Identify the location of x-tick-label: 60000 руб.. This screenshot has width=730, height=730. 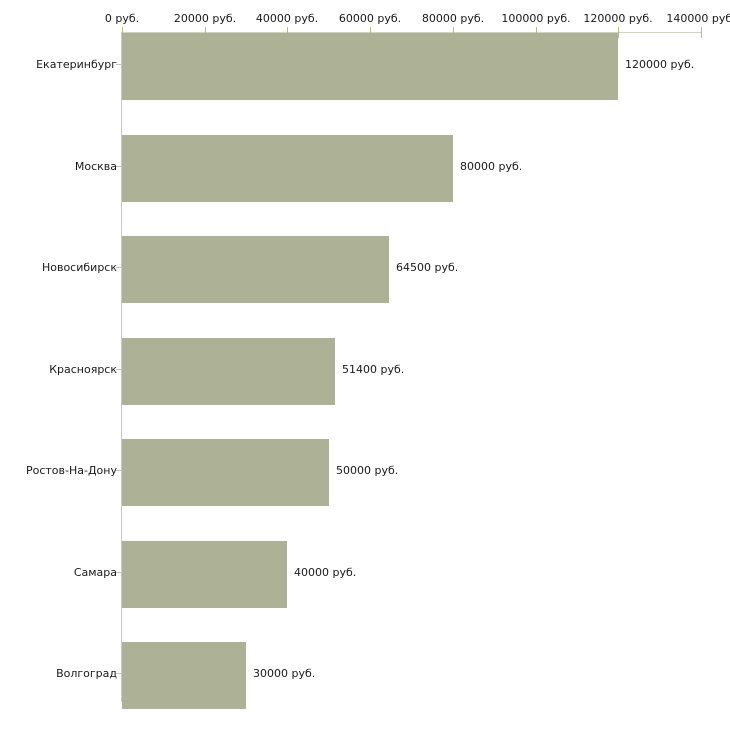
(370, 18).